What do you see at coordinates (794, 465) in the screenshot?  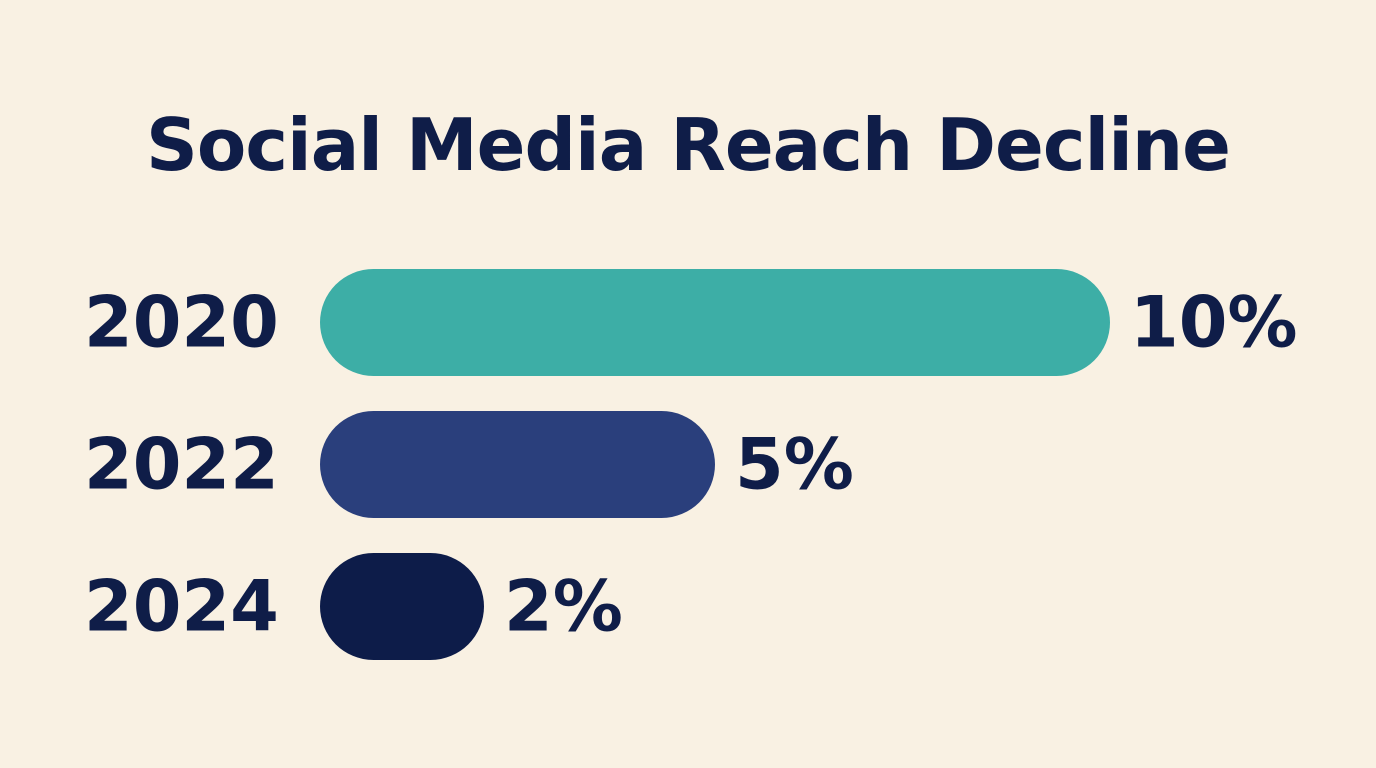 I see `value-label-2022: 5%` at bounding box center [794, 465].